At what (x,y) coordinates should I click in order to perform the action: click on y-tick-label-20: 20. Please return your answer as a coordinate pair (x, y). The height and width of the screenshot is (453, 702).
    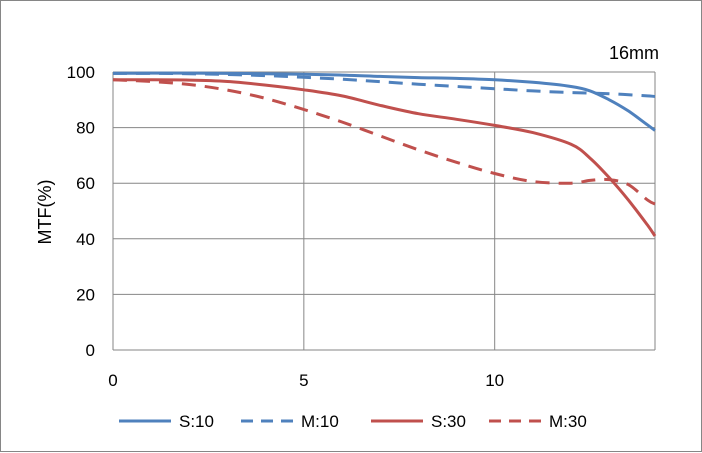
    Looking at the image, I should click on (85, 294).